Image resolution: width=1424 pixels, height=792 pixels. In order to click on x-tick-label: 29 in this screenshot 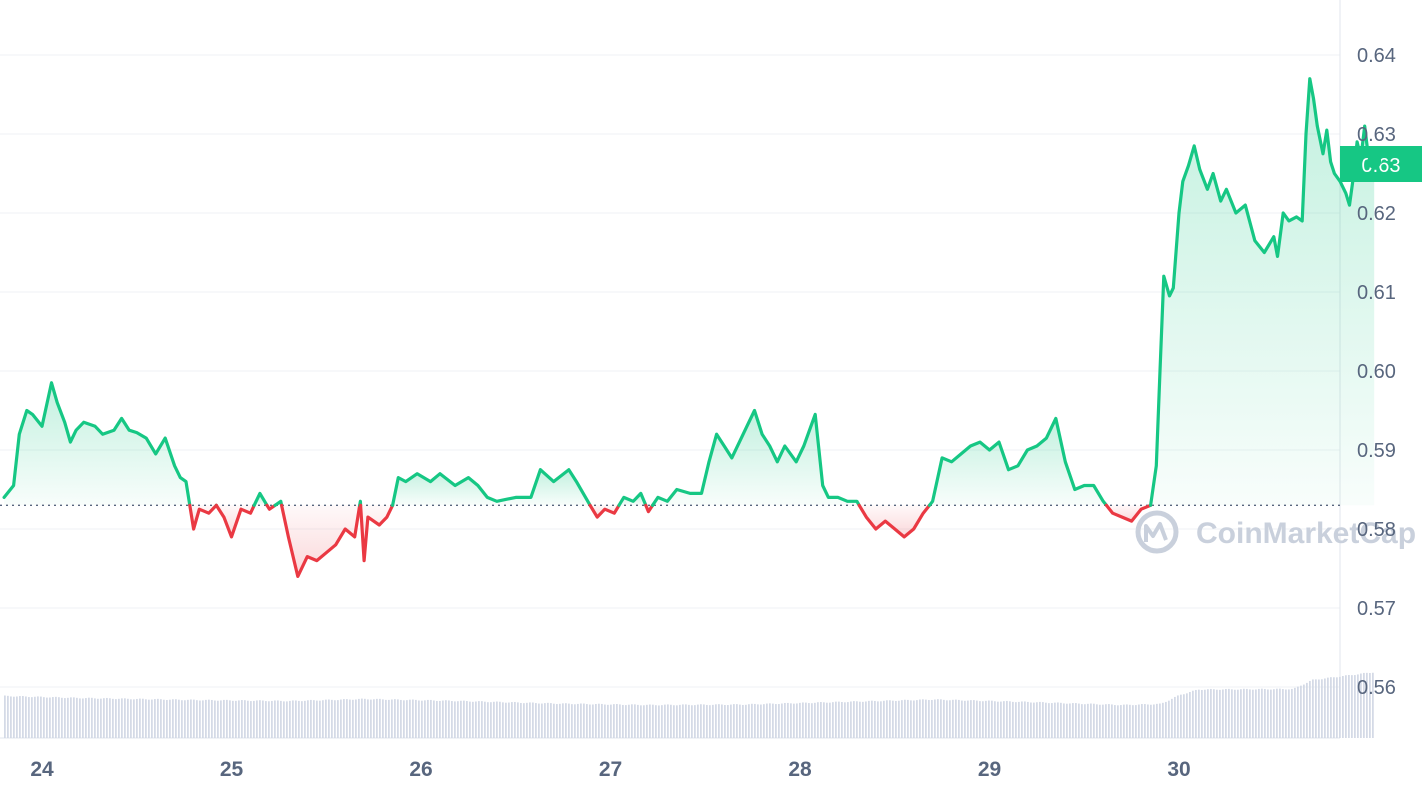, I will do `click(989, 769)`.